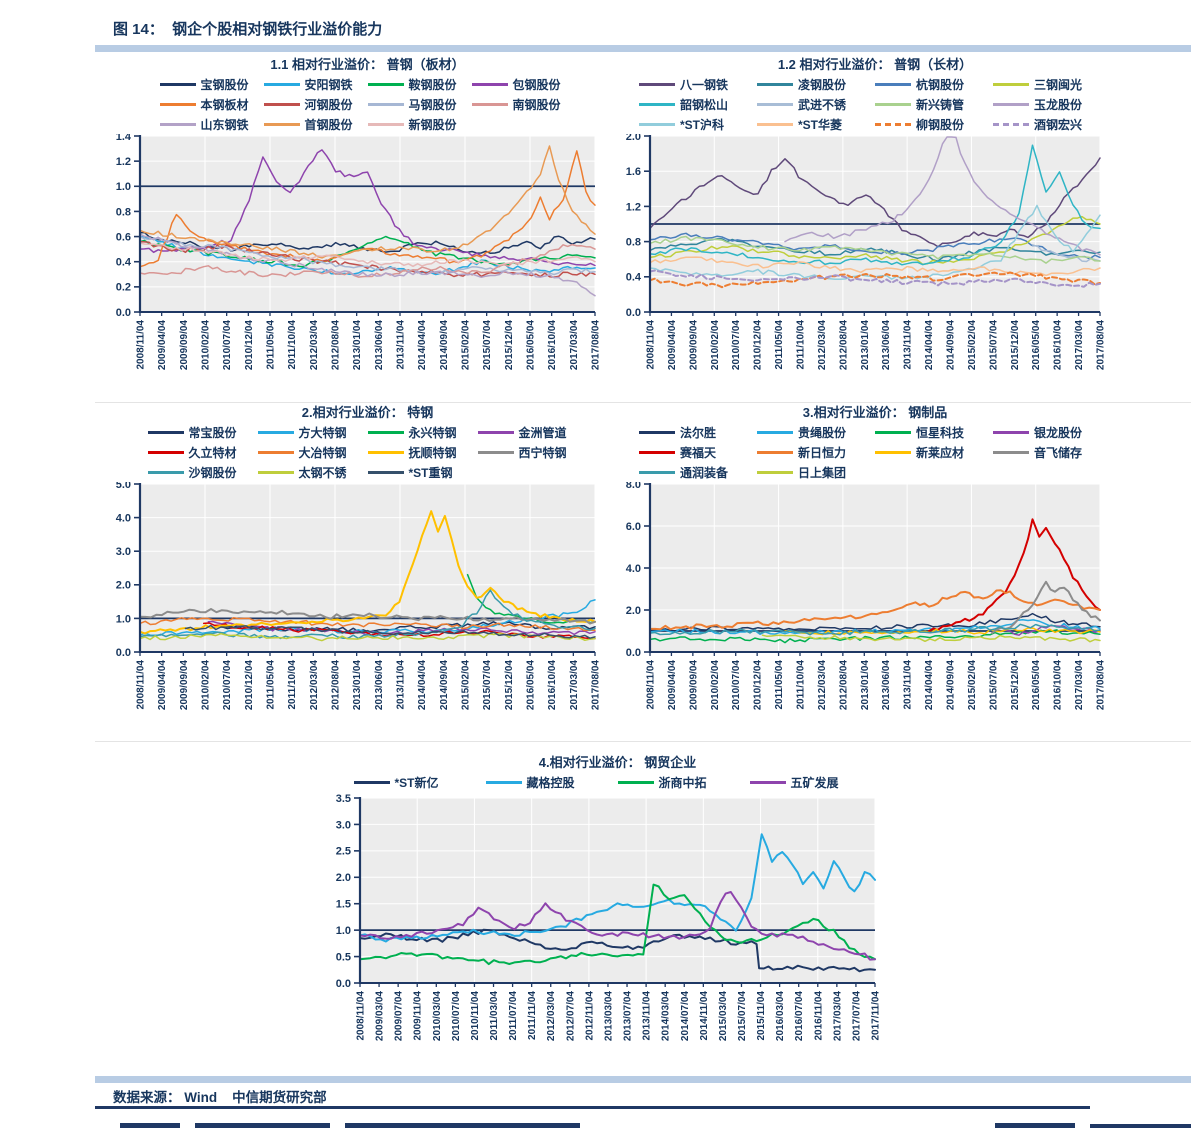  I want to click on x-axis-tick-label: 2015/07/04, so click(487, 345).